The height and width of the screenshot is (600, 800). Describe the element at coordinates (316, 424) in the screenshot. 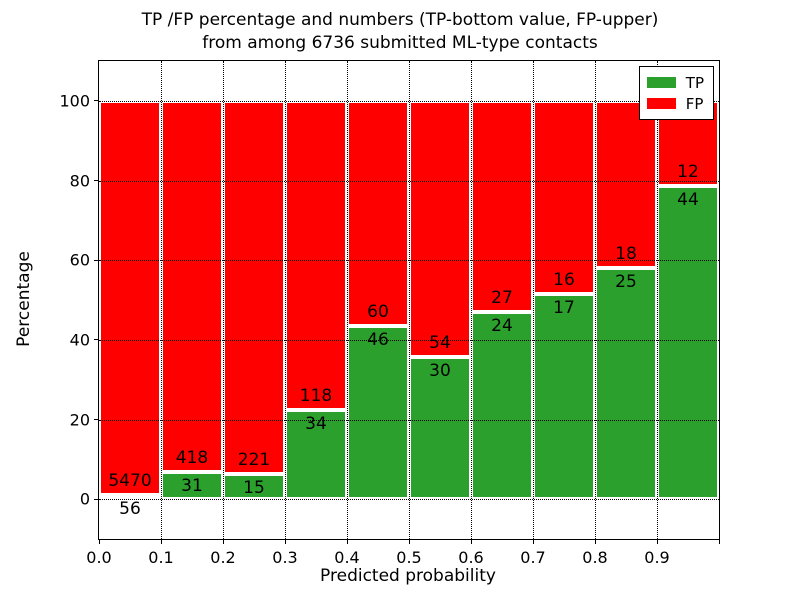

I see `tp-count-label: 34` at that location.